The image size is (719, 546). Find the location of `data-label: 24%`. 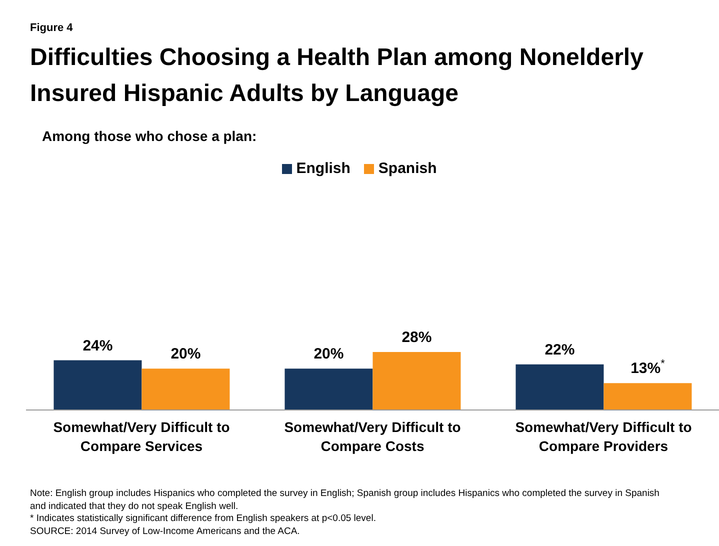

data-label: 24% is located at coordinates (97, 345).